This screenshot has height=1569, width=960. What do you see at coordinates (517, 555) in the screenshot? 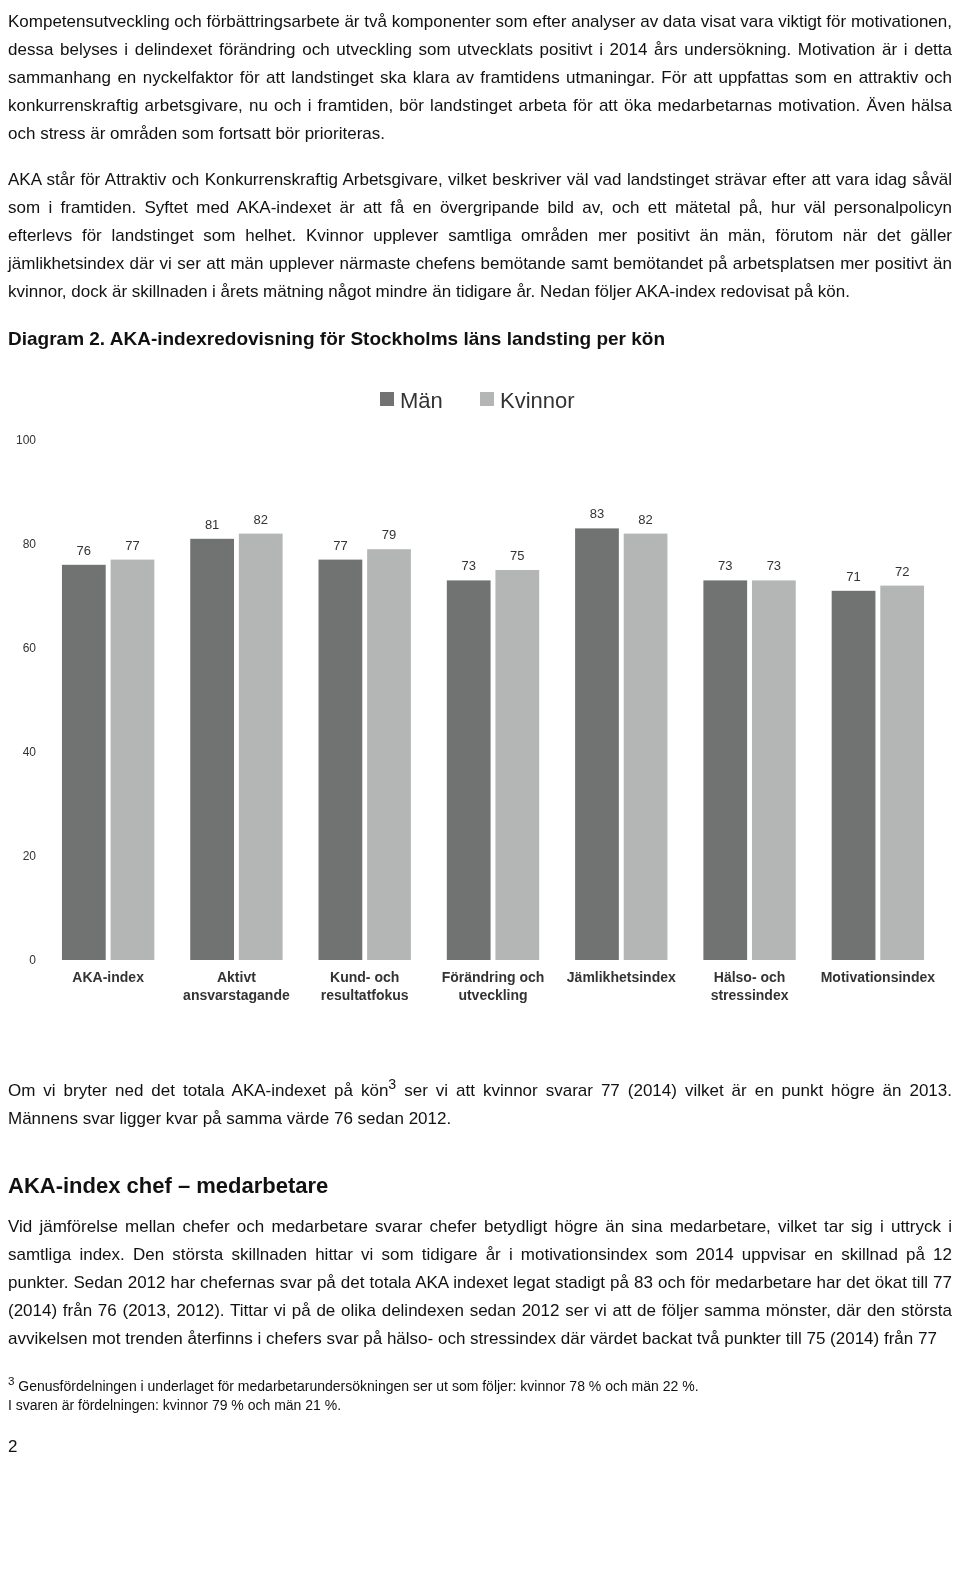
I see `data-label: 75` at bounding box center [517, 555].